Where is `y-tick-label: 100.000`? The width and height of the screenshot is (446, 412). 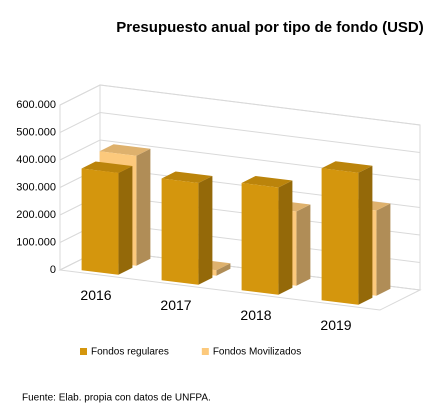
y-tick-label: 100.000 is located at coordinates (36, 242).